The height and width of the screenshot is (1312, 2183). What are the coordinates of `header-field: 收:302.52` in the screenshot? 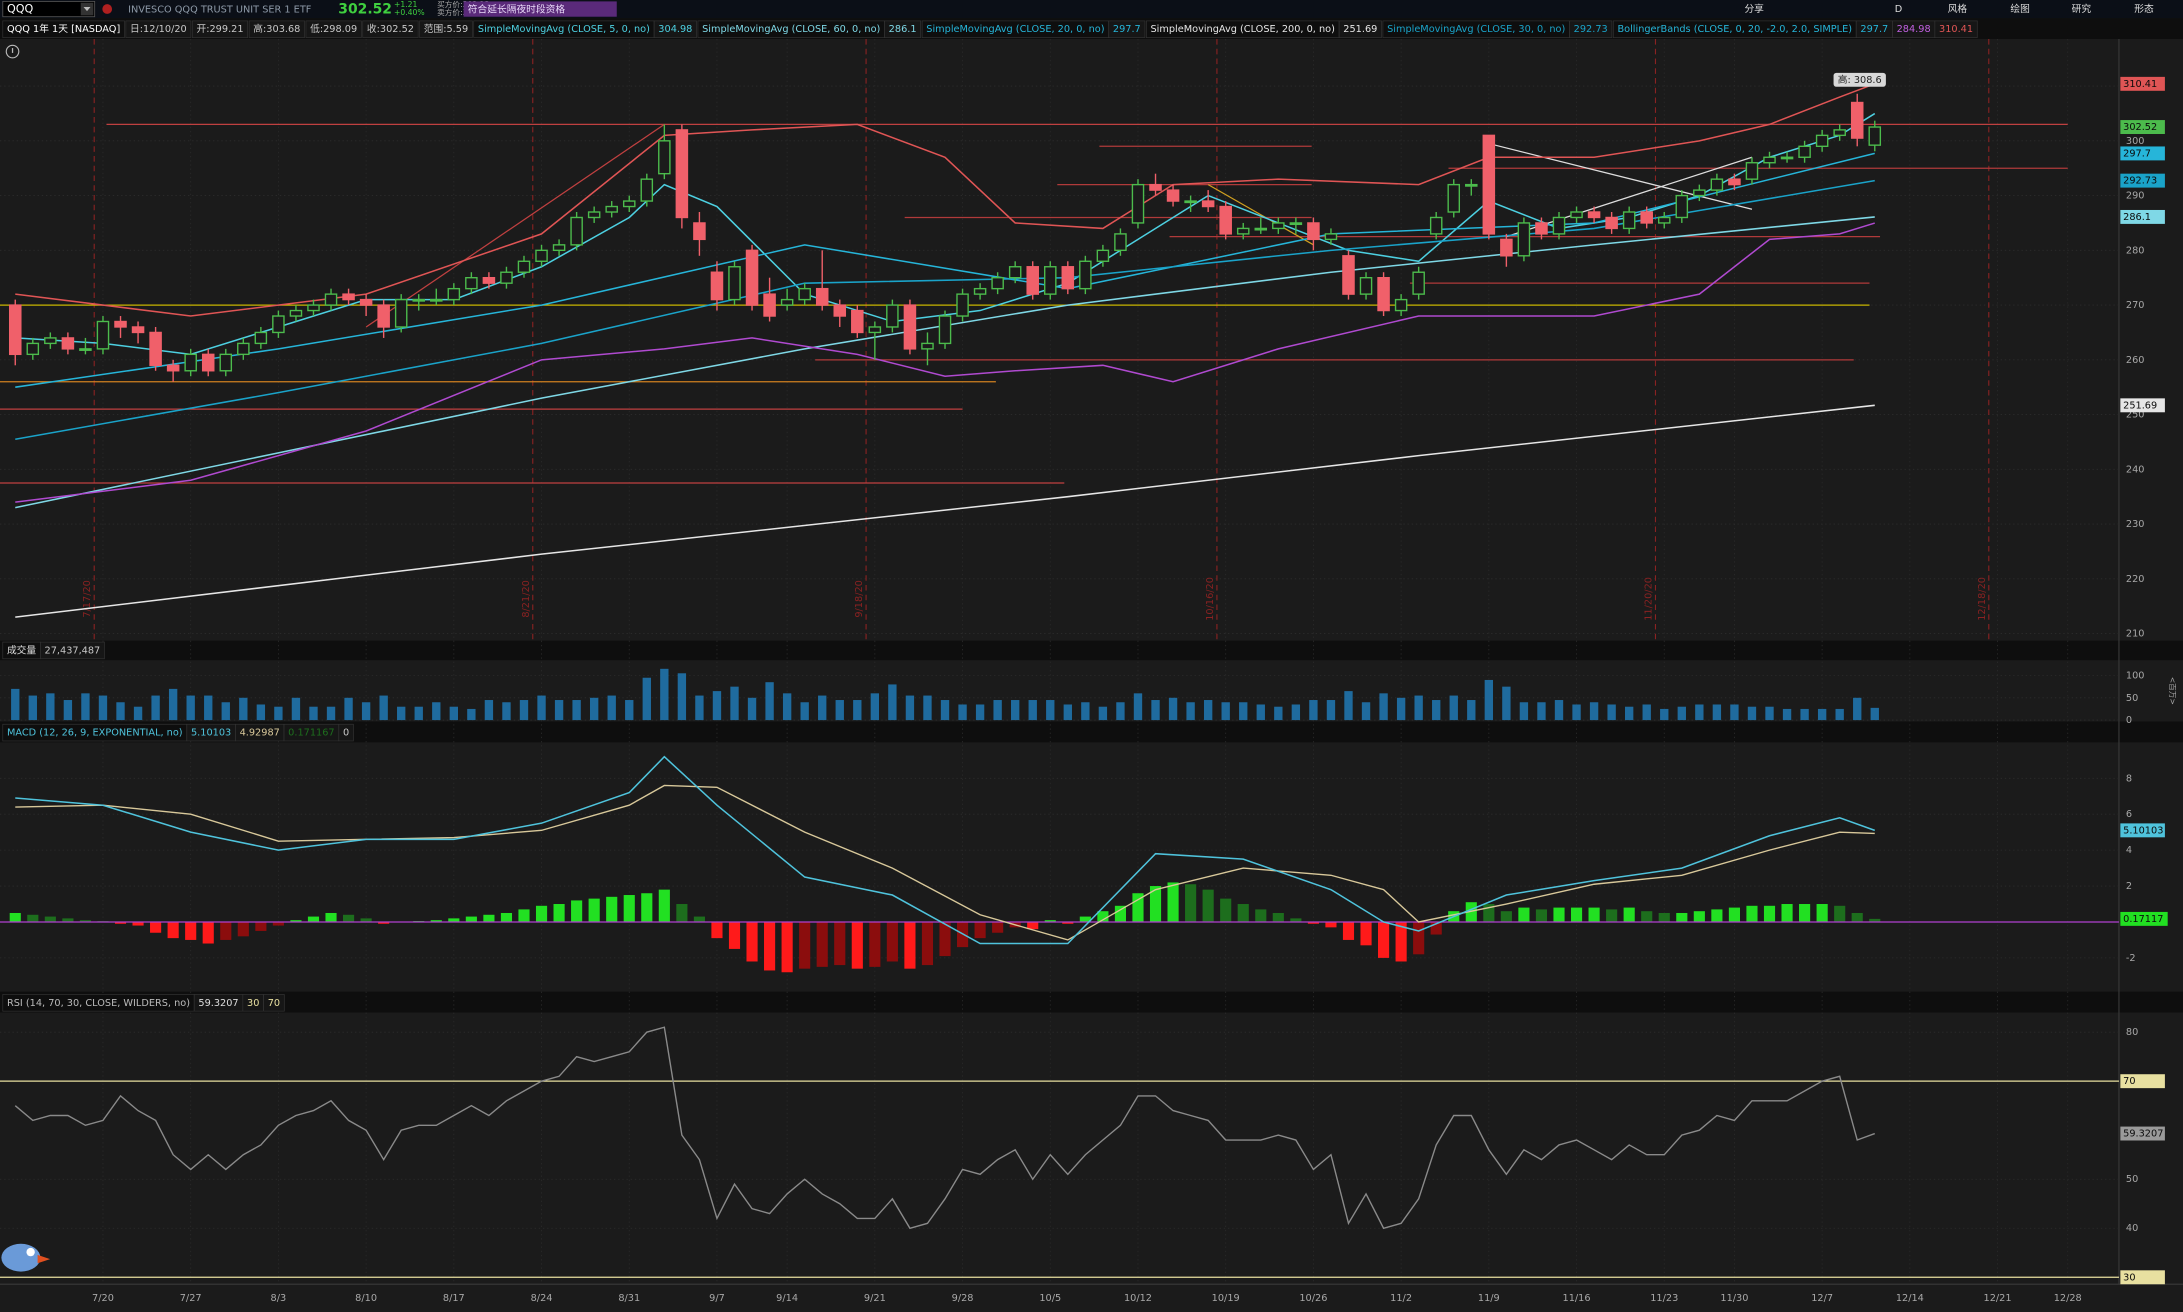 It's located at (390, 28).